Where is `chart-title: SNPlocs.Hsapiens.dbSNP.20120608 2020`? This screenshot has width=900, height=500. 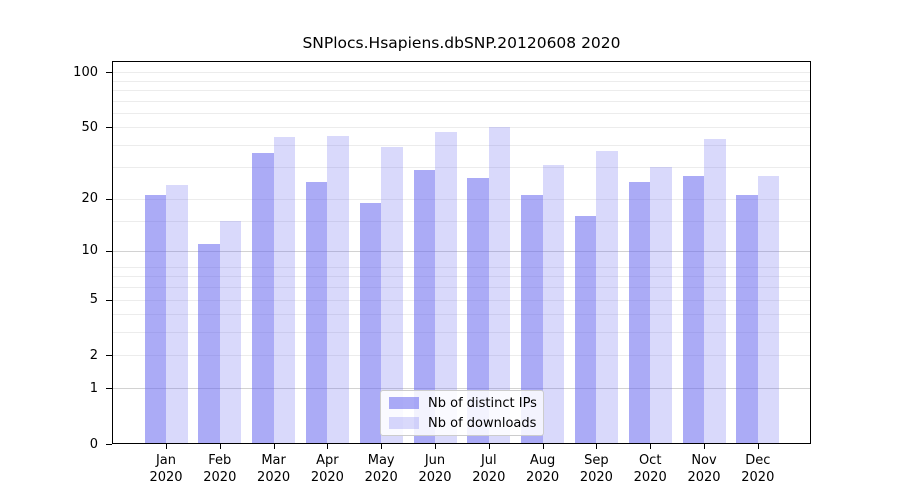
chart-title: SNPlocs.Hsapiens.dbSNP.20120608 2020 is located at coordinates (461, 43).